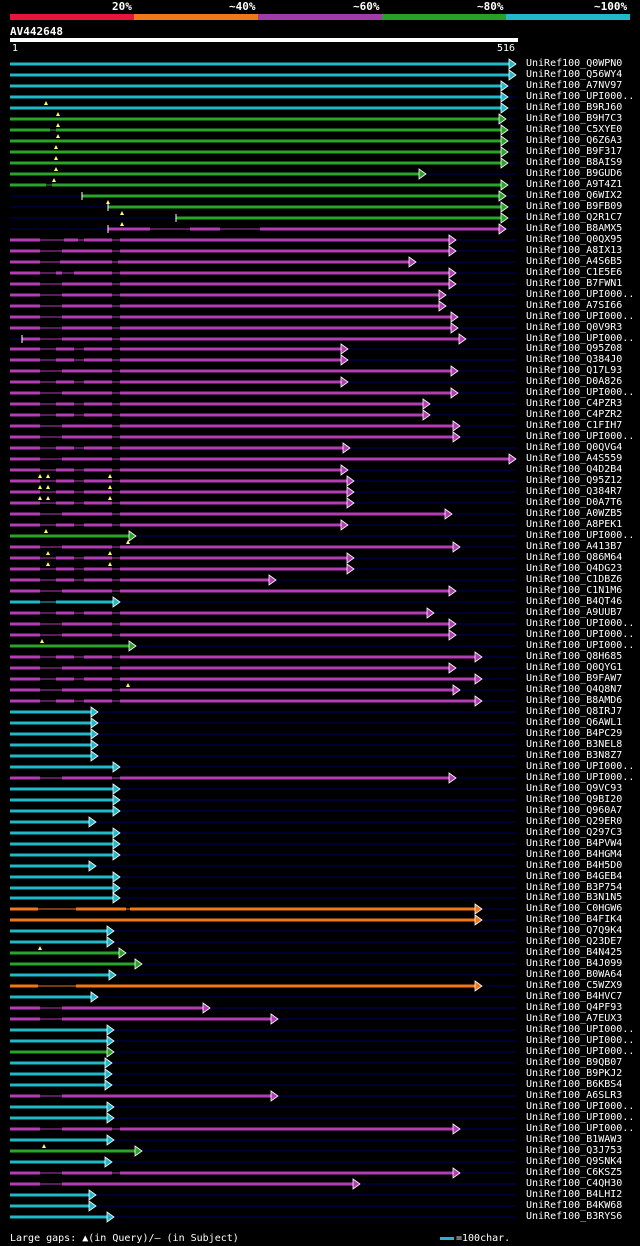 The width and height of the screenshot is (640, 1246). Describe the element at coordinates (574, 612) in the screenshot. I see `hit-label: UniRef100_A9UUB7` at that location.